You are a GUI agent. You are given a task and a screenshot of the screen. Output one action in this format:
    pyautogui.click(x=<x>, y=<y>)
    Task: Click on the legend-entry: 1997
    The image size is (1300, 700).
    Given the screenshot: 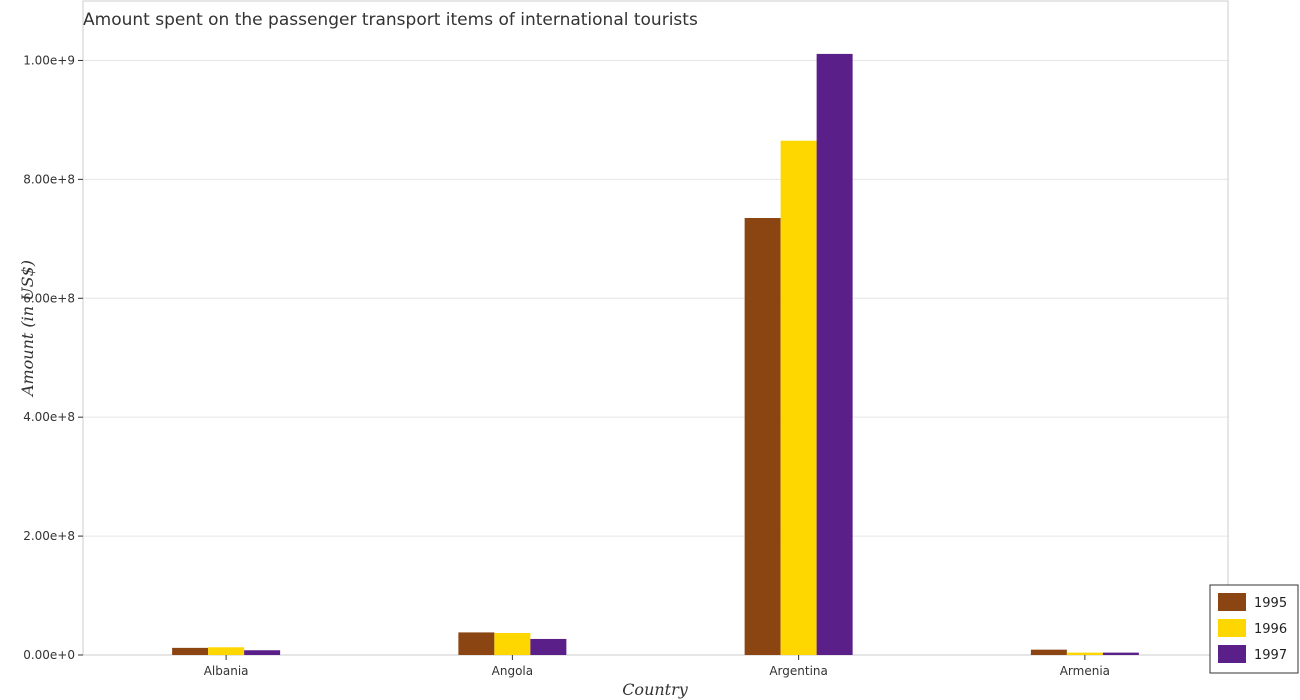 What is the action you would take?
    pyautogui.click(x=1270, y=655)
    